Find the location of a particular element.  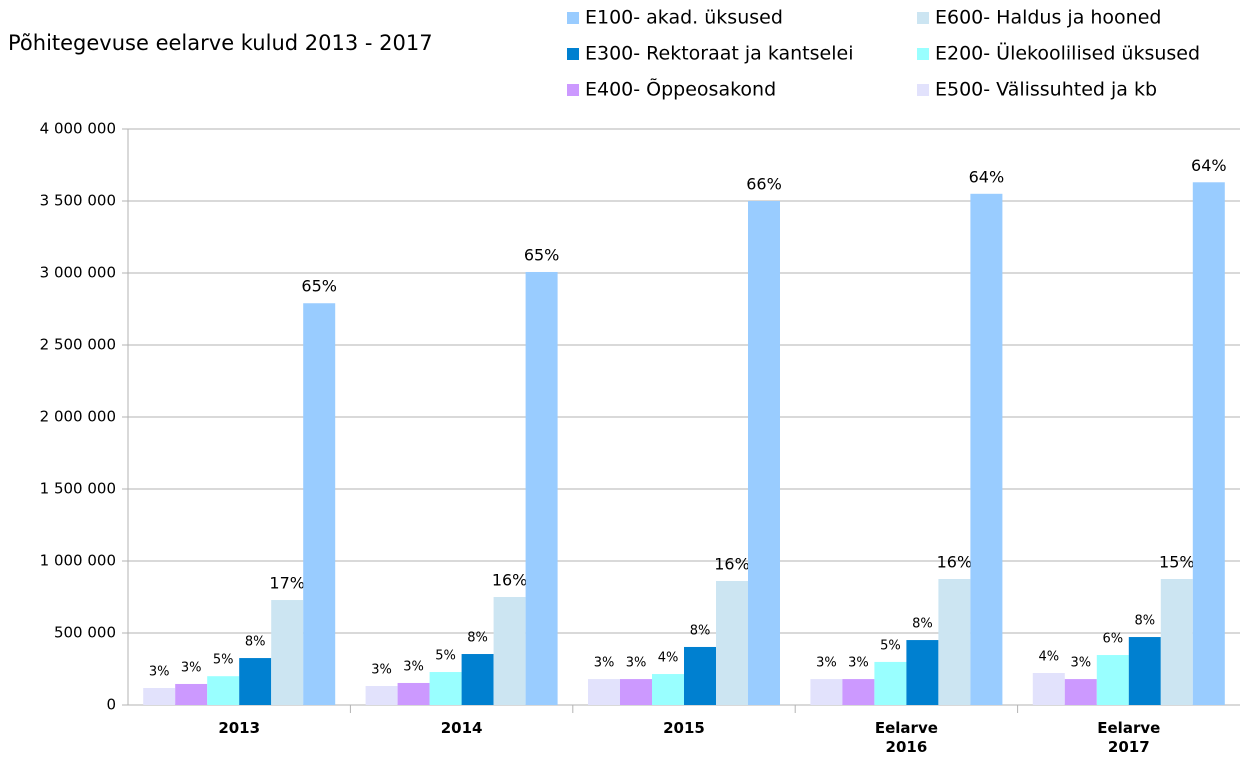

y-tick-label: 500 000 is located at coordinates (85, 633).